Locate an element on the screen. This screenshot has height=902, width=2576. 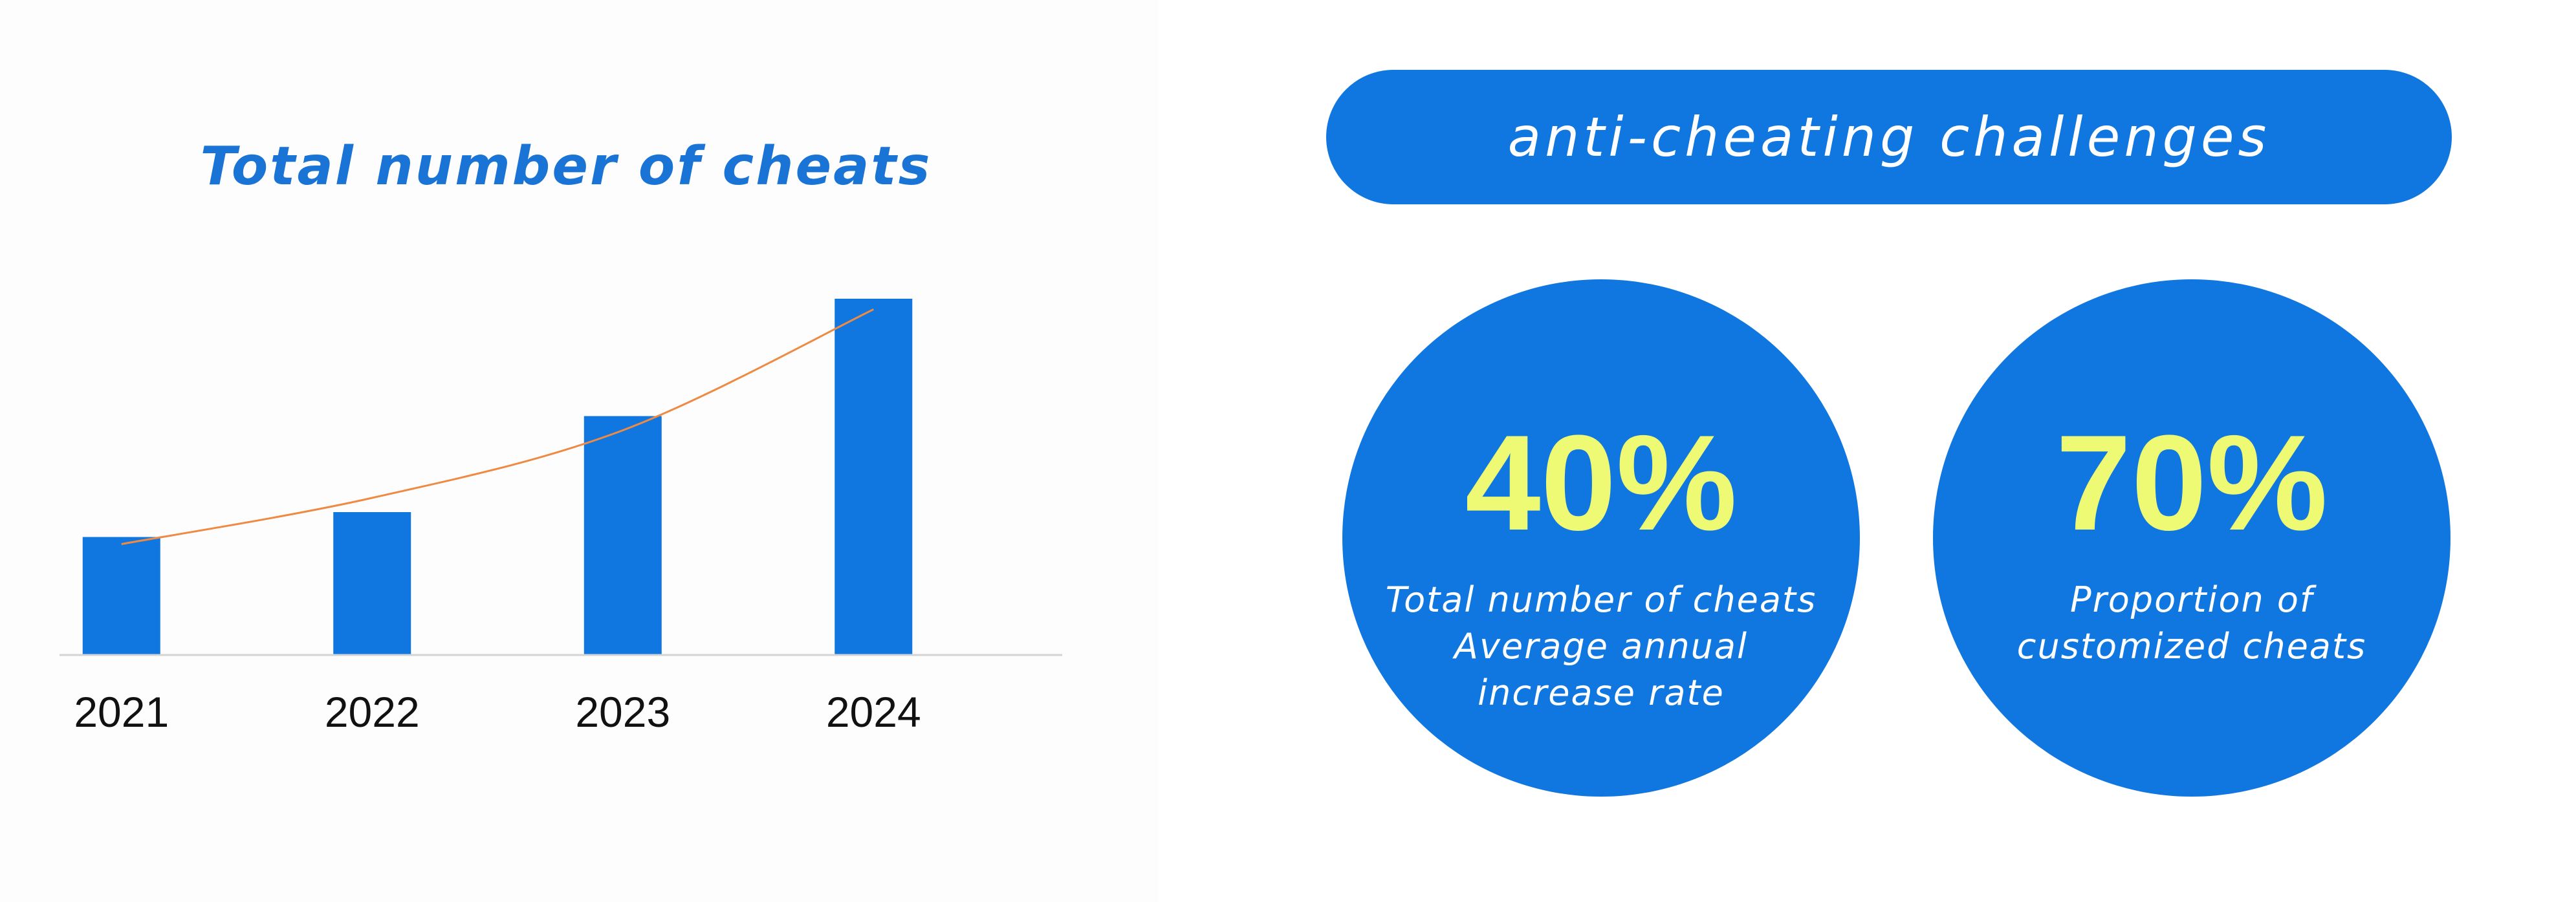
chart-title: Total number of cheats is located at coordinates (566, 166).